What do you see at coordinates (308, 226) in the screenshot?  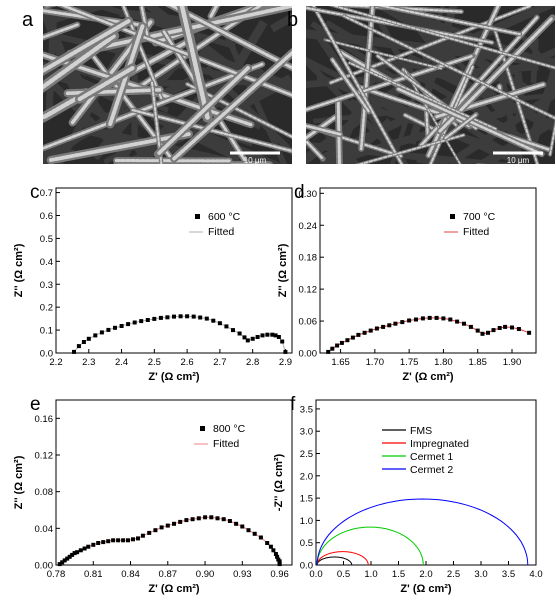 I see `y-tick-label: 0.24` at bounding box center [308, 226].